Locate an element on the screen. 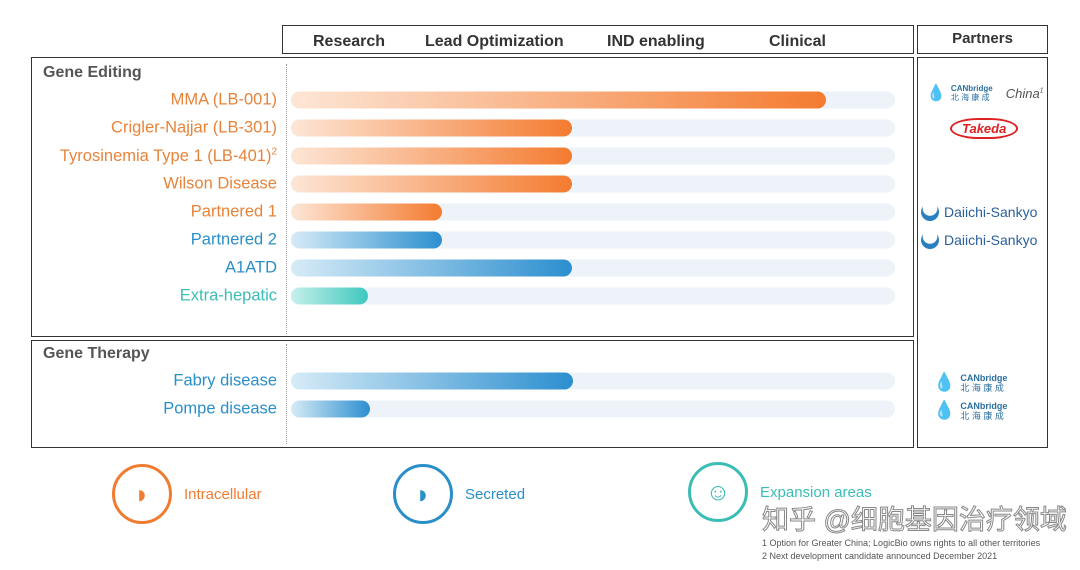 The width and height of the screenshot is (1080, 570). watermark: 知乎 @细胞基因治疗领域 is located at coordinates (915, 520).